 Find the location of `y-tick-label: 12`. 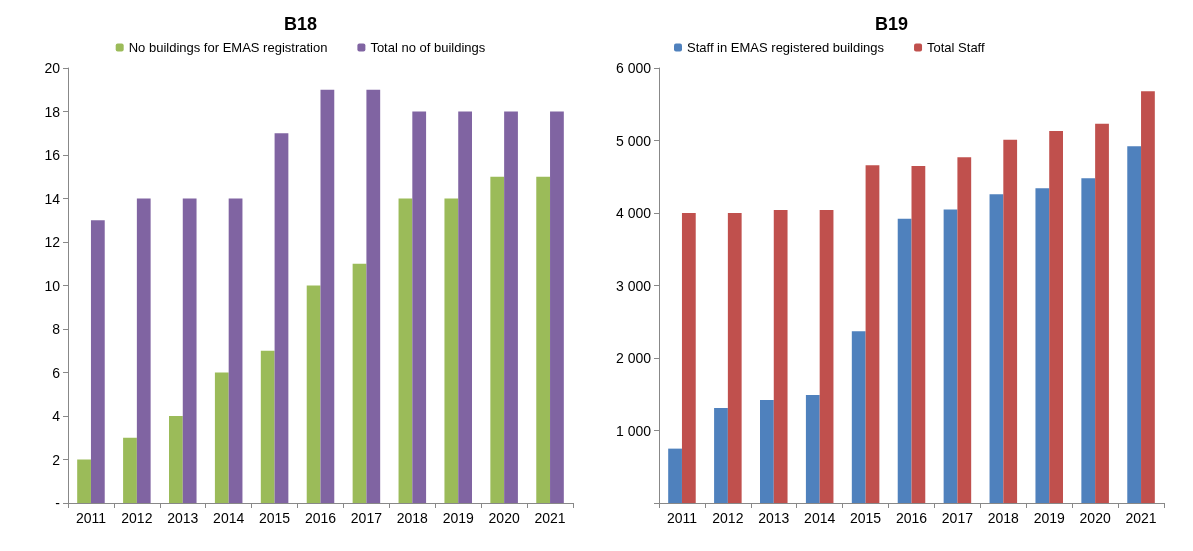

y-tick-label: 12 is located at coordinates (52, 242).